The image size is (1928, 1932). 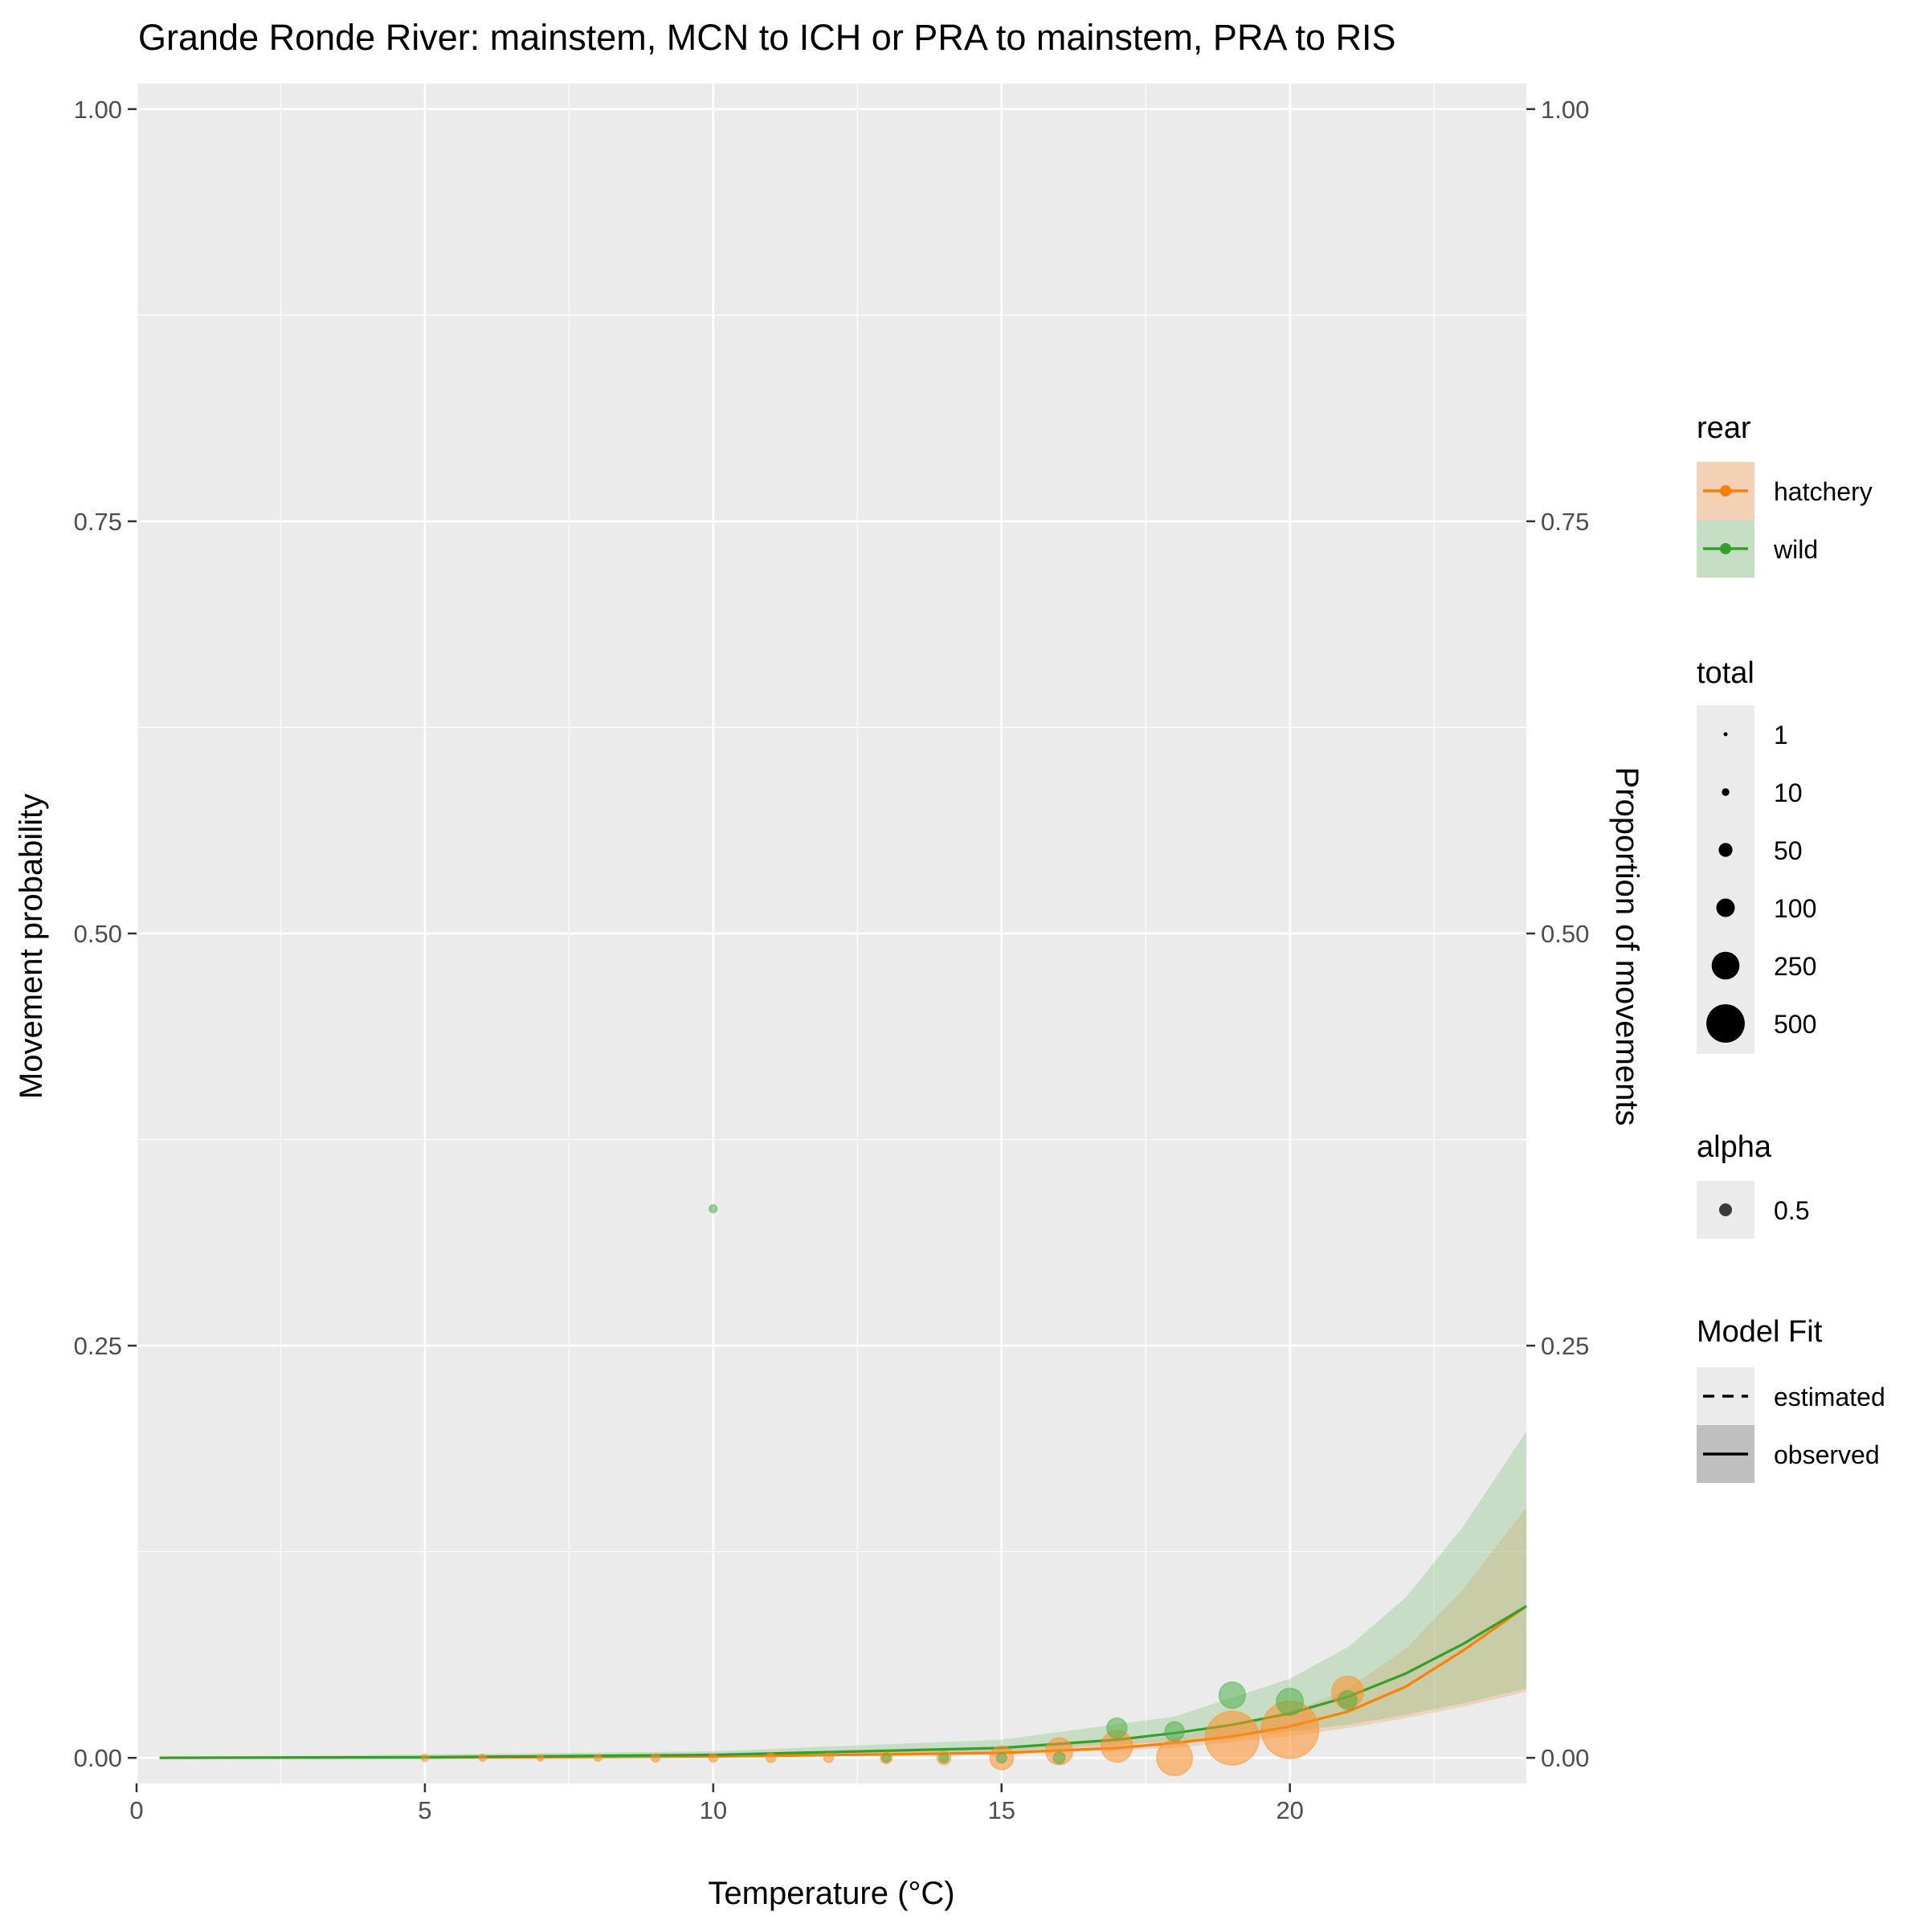 I want to click on legend-total-label: 50, so click(x=1788, y=850).